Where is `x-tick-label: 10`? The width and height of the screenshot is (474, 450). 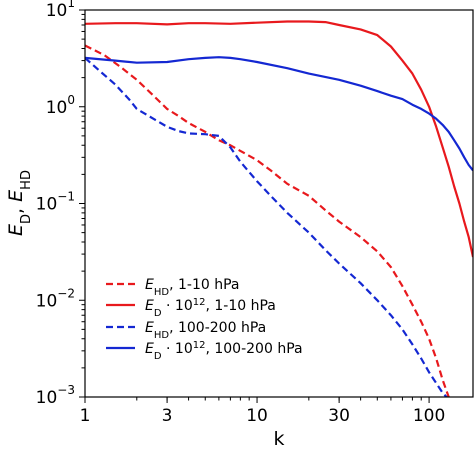
x-tick-label: 10 is located at coordinates (257, 416).